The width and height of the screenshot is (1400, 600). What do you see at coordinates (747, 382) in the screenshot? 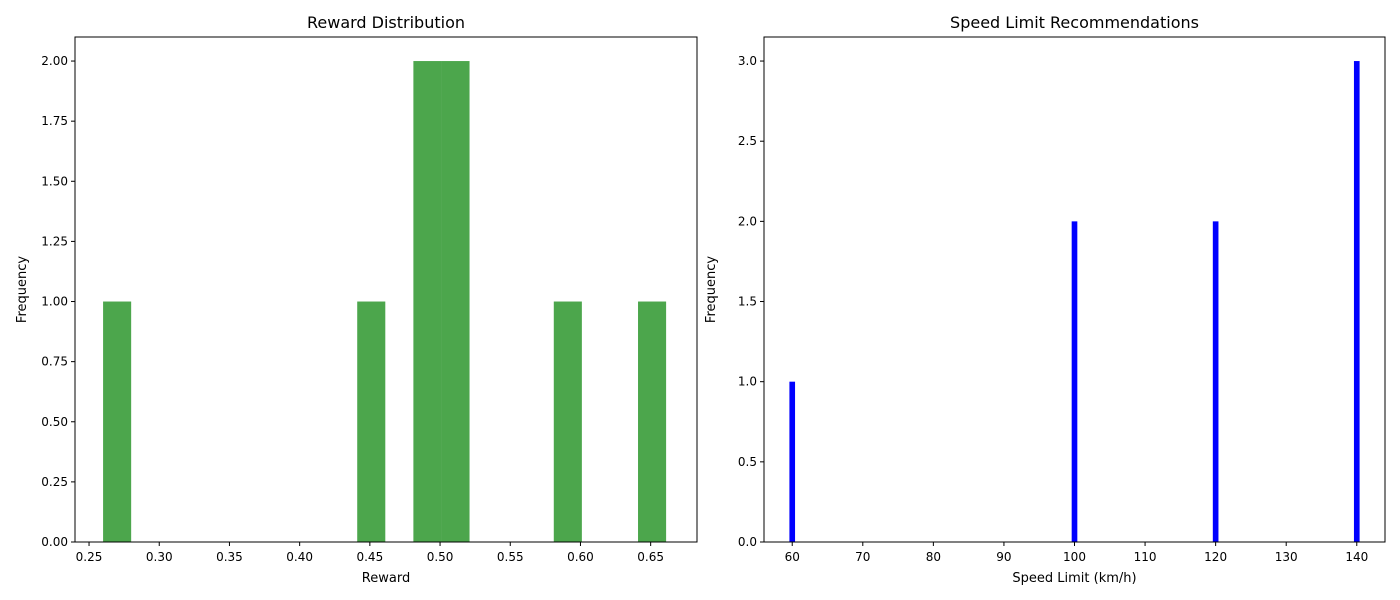
I see `y-tick-label: 1.0` at bounding box center [747, 382].